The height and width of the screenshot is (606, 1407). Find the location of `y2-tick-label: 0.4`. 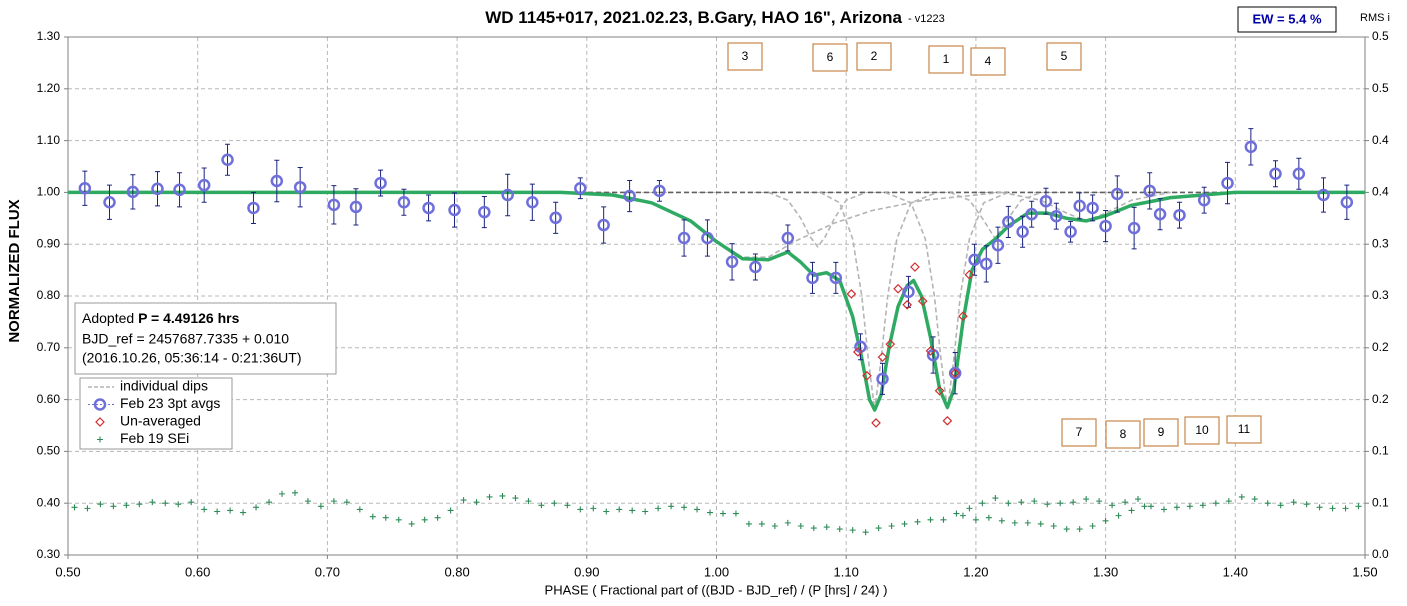

y2-tick-label: 0.4 is located at coordinates (1380, 140).